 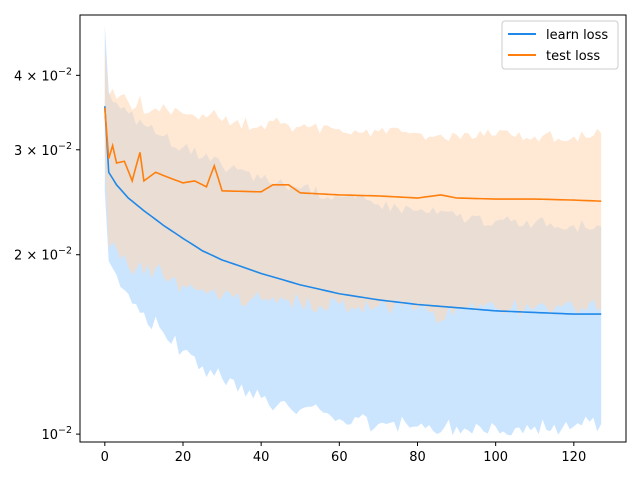 What do you see at coordinates (339, 457) in the screenshot?
I see `x-tick-label: 60` at bounding box center [339, 457].